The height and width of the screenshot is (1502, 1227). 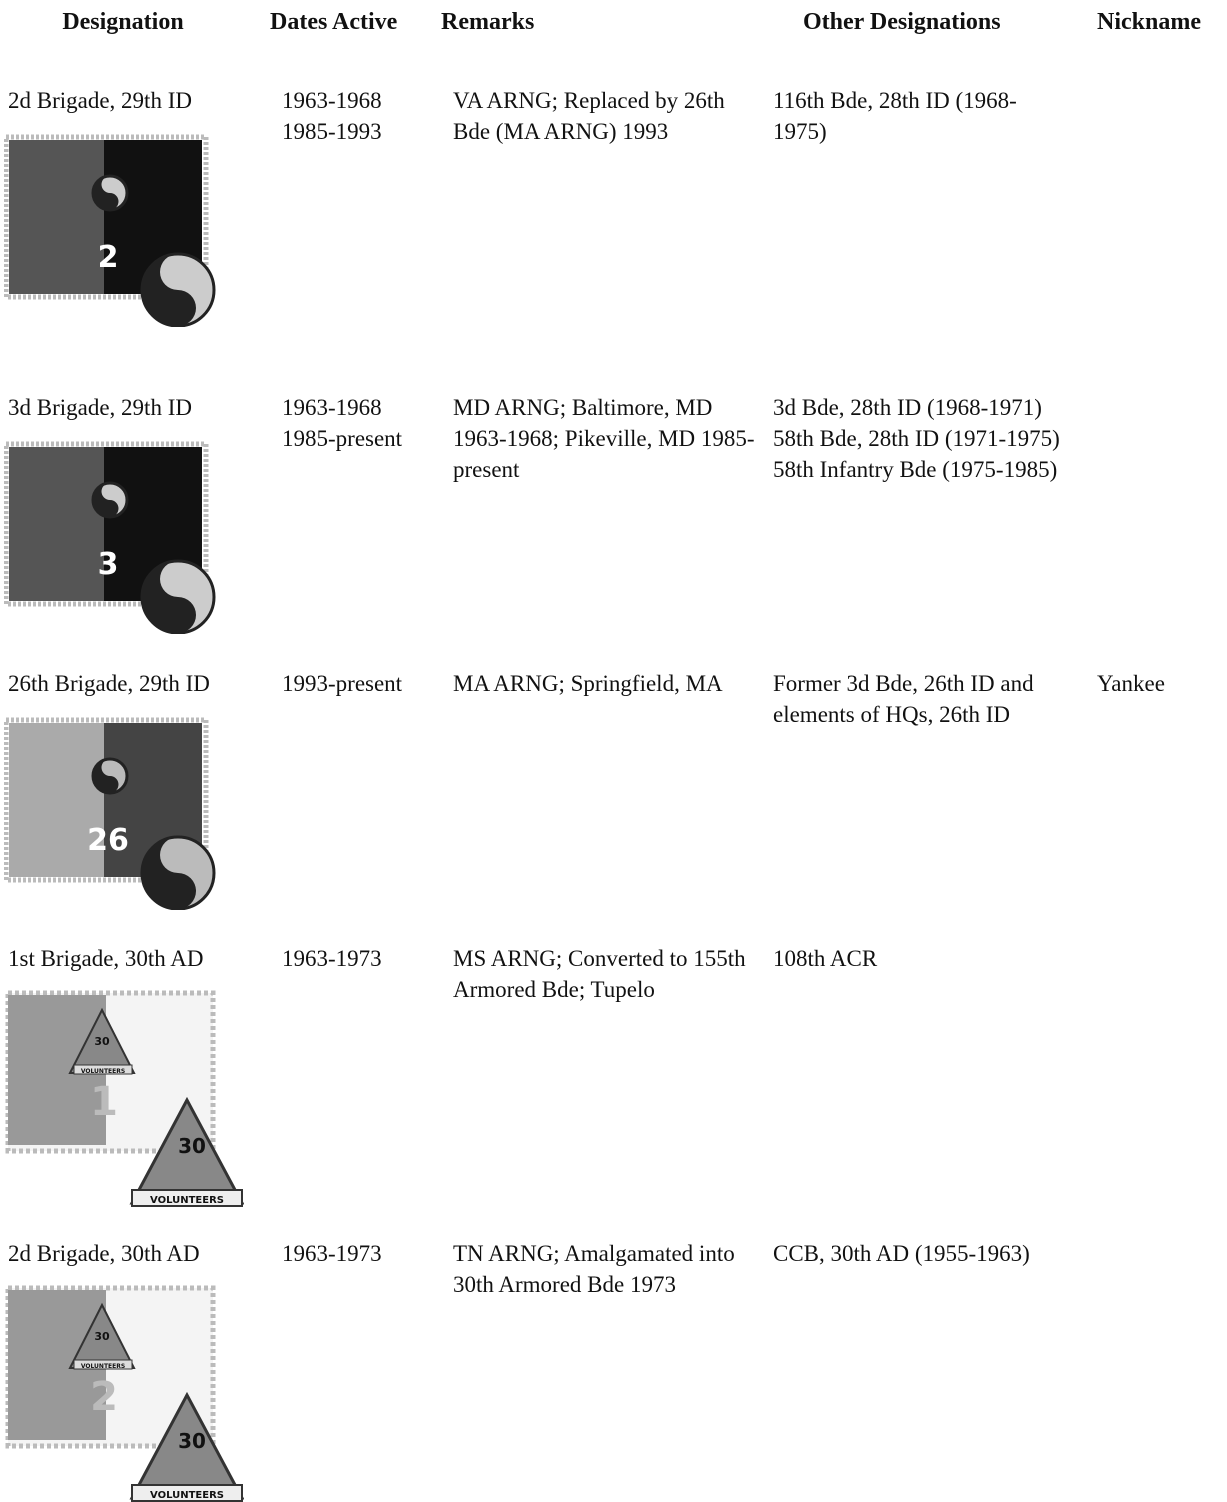 What do you see at coordinates (104, 1102) in the screenshot?
I see `insignia-number: 1` at bounding box center [104, 1102].